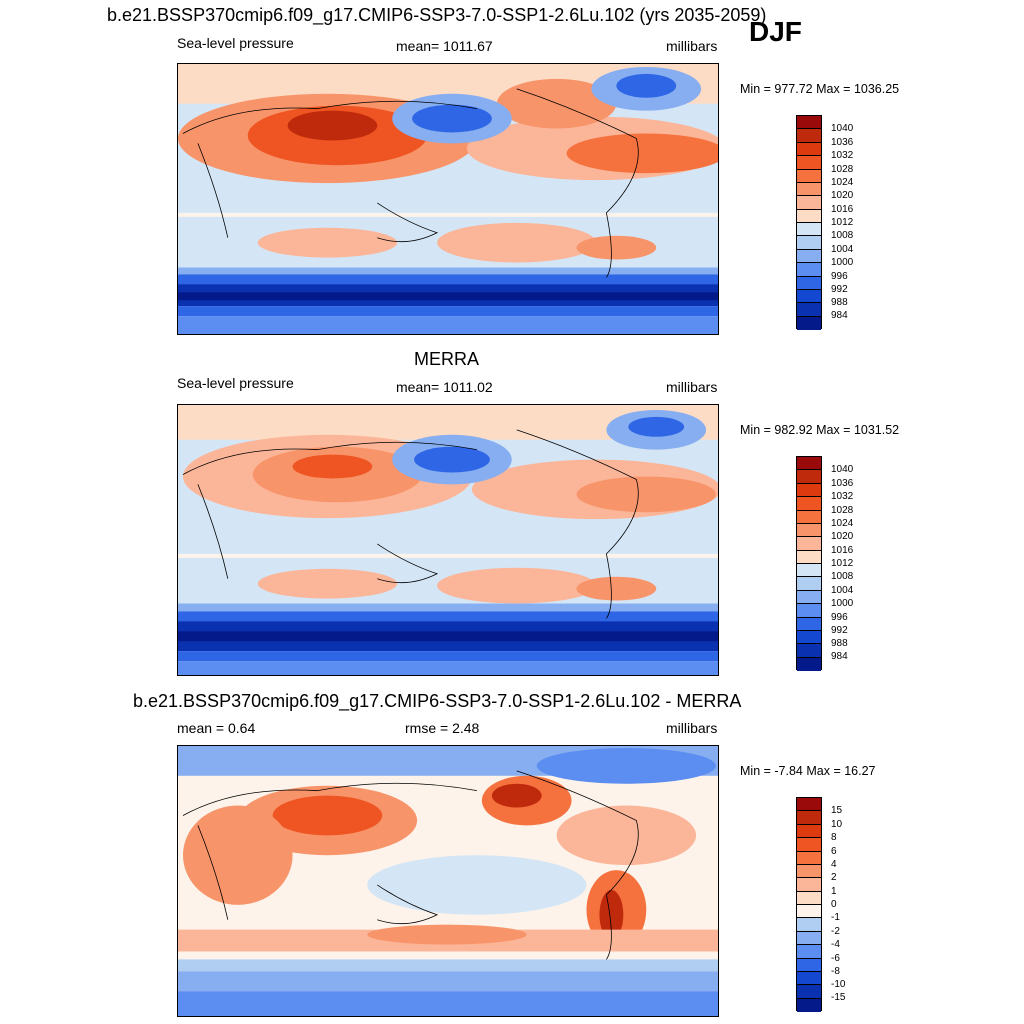  I want to click on panel3-rmse-label: rmse = 2.48, so click(442, 728).